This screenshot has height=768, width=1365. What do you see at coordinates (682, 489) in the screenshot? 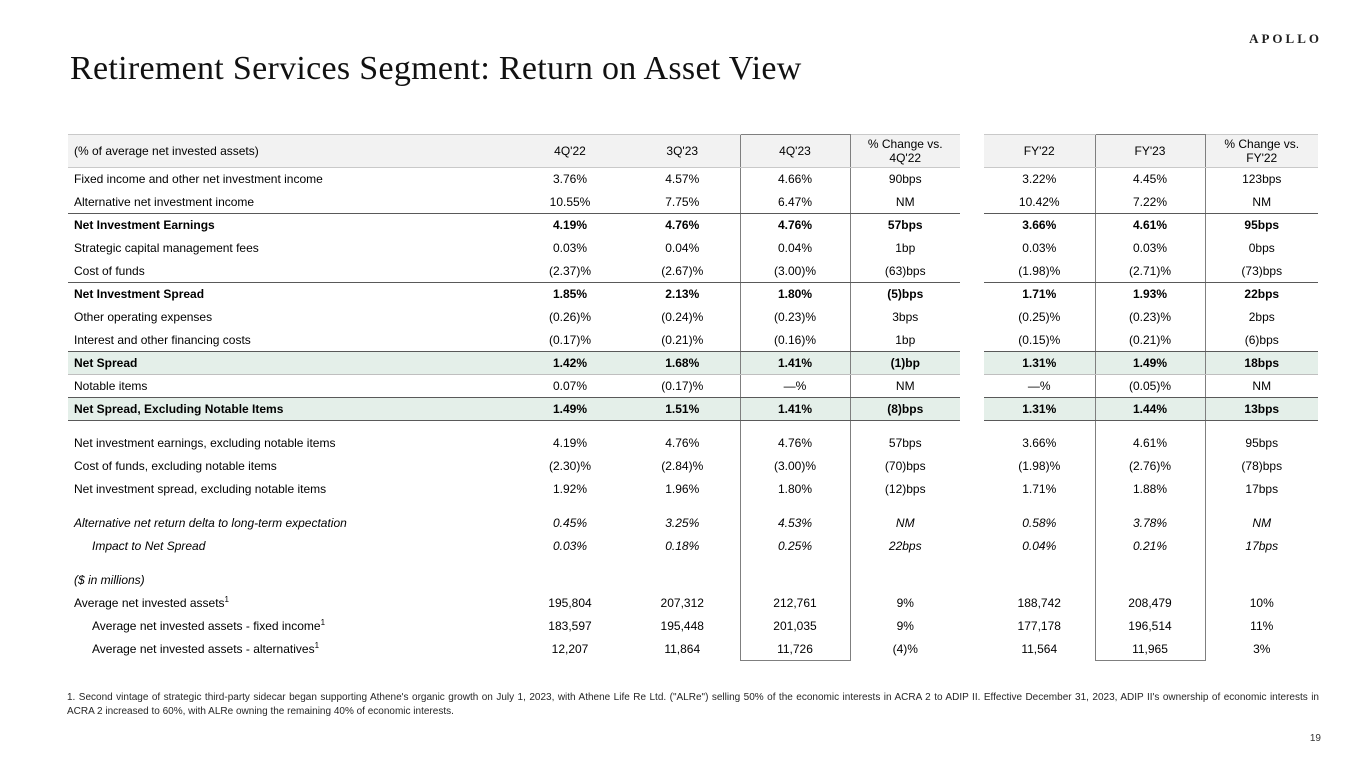
I see `row-value: 1.96%` at bounding box center [682, 489].